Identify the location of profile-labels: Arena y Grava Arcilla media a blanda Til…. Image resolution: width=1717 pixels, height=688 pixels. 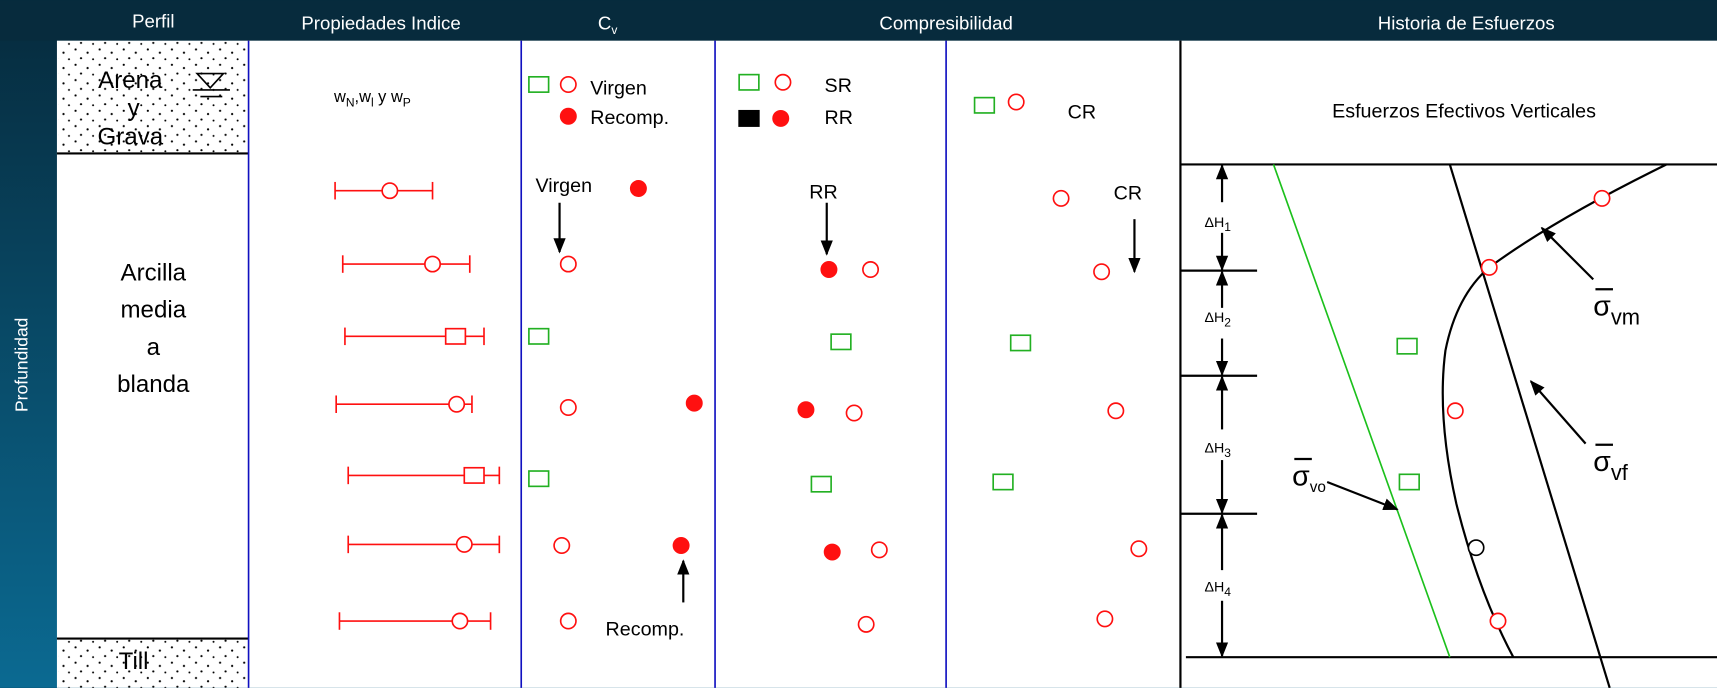
(144, 371).